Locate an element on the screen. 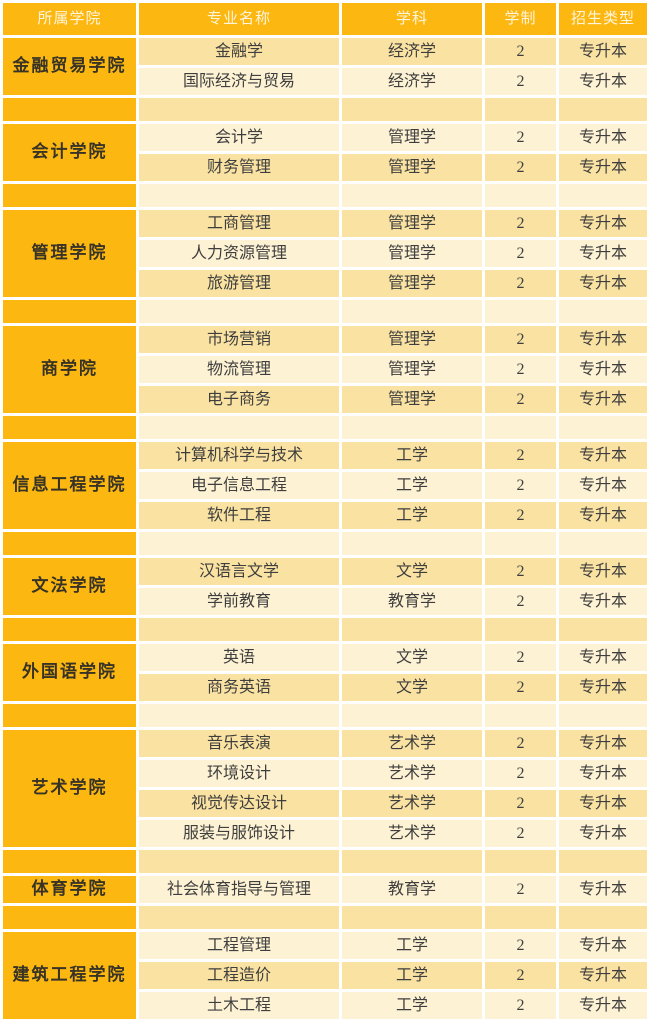 The width and height of the screenshot is (650, 1022). major-cell: 市场营销 is located at coordinates (239, 339).